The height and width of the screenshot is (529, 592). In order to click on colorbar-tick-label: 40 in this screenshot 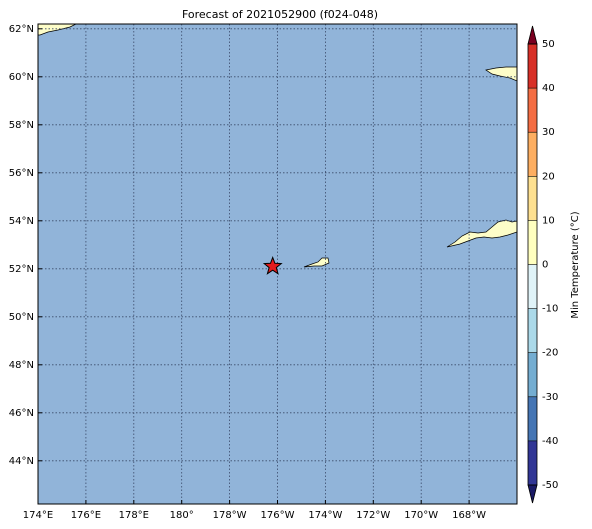, I will do `click(548, 88)`.